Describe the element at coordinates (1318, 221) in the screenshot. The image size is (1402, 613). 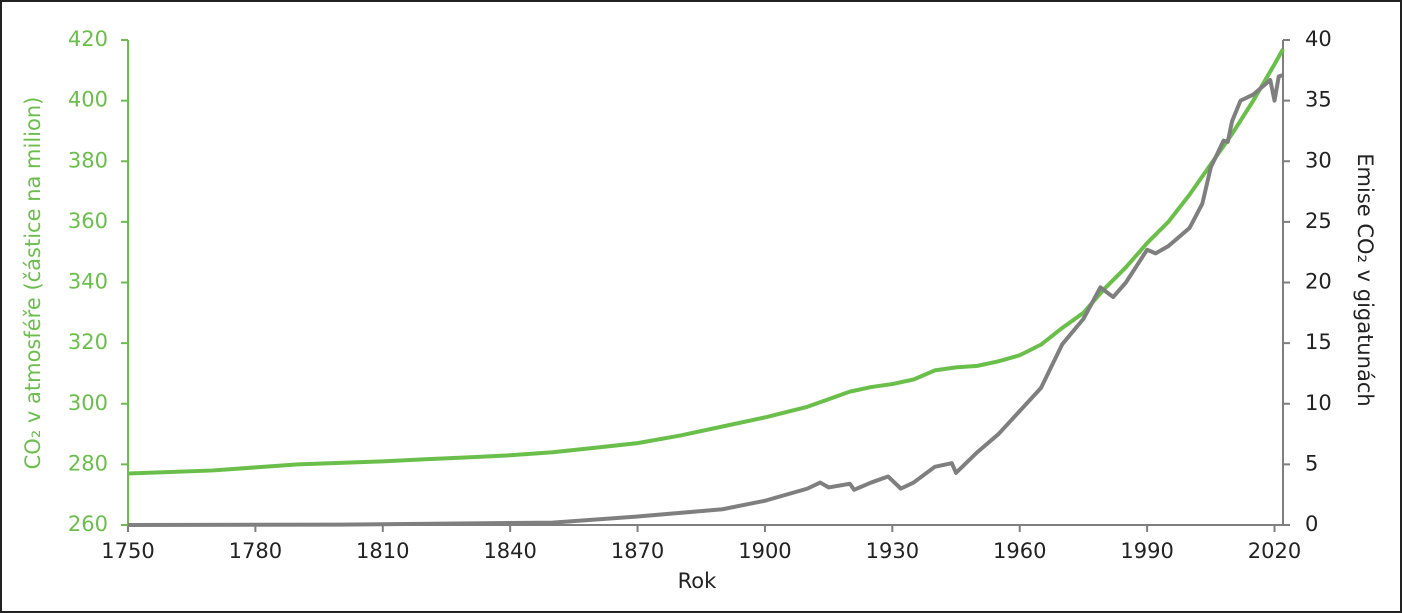
I see `y2-tick-label: 25` at that location.